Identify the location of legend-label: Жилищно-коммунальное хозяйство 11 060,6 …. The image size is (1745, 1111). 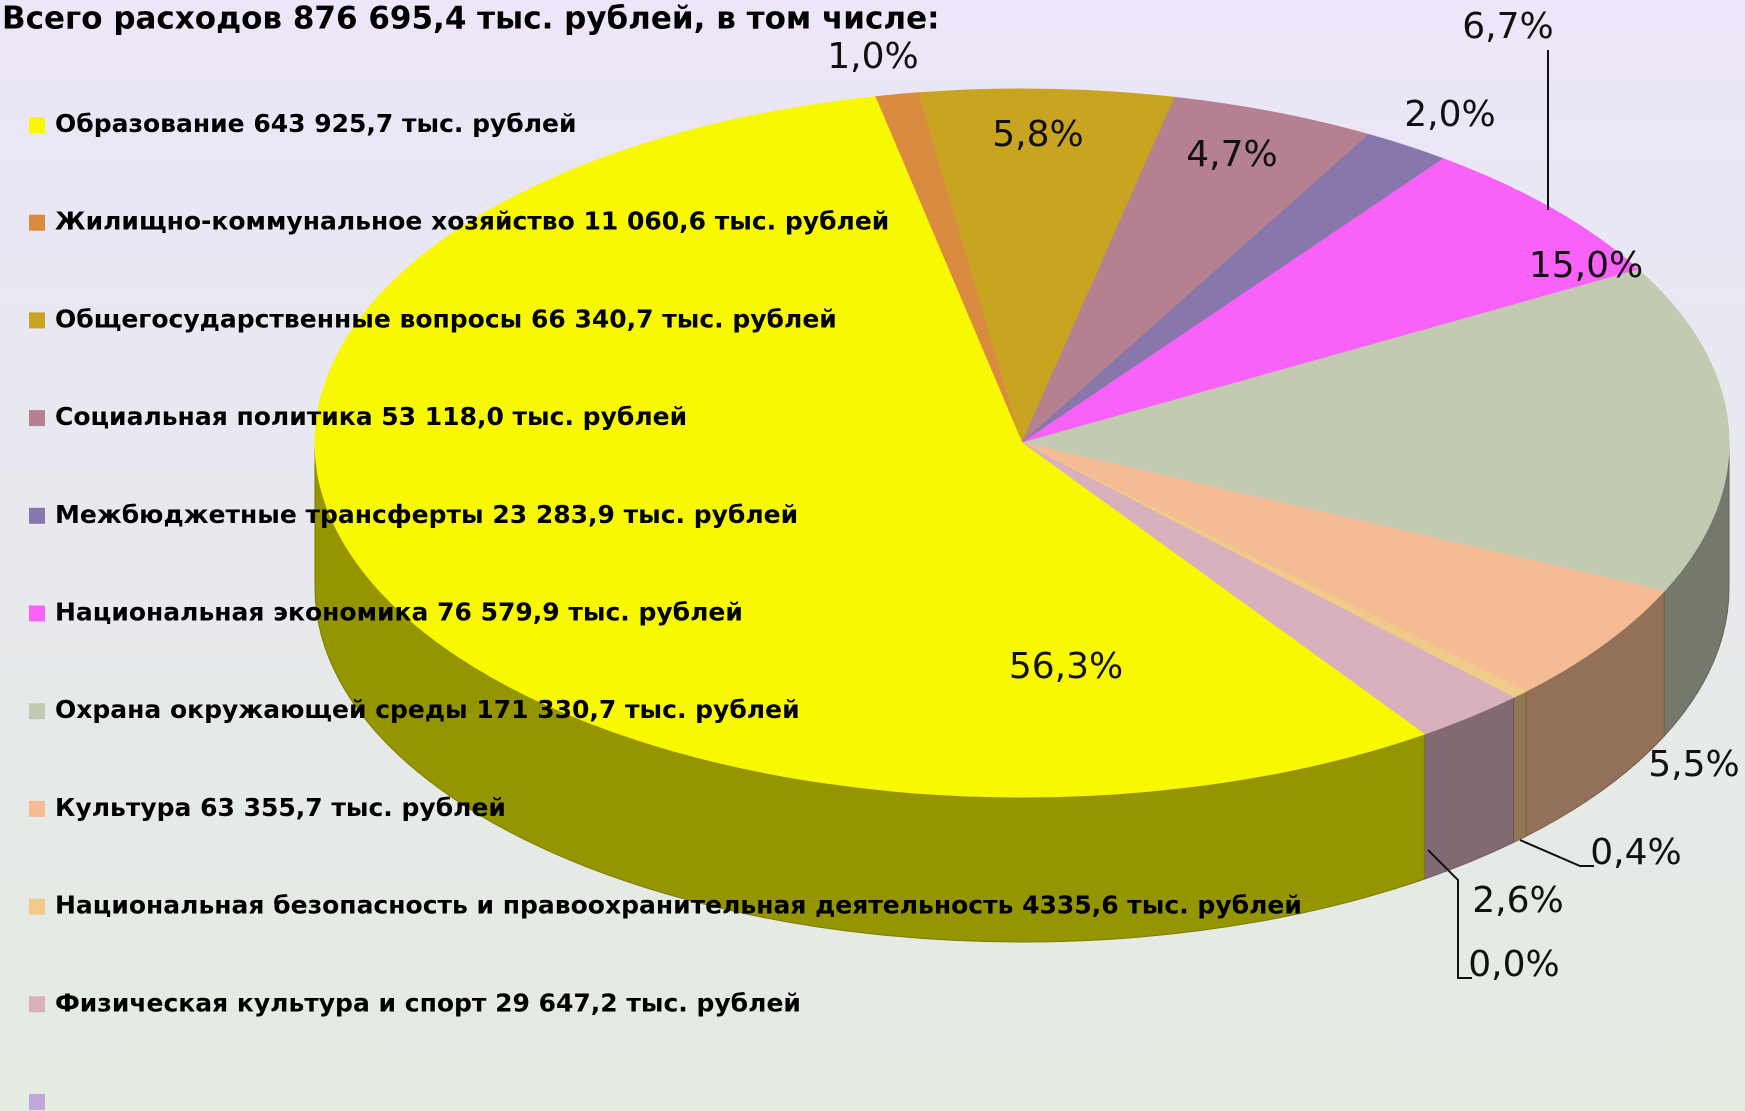
(472, 221).